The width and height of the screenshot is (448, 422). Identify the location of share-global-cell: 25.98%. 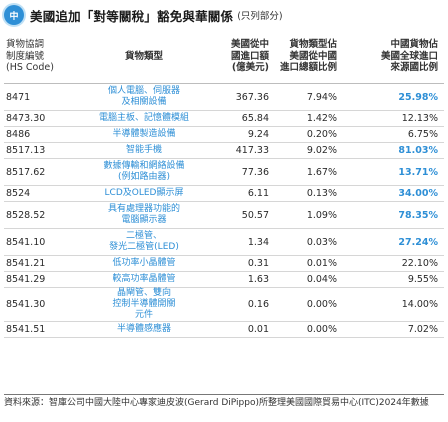
(418, 97).